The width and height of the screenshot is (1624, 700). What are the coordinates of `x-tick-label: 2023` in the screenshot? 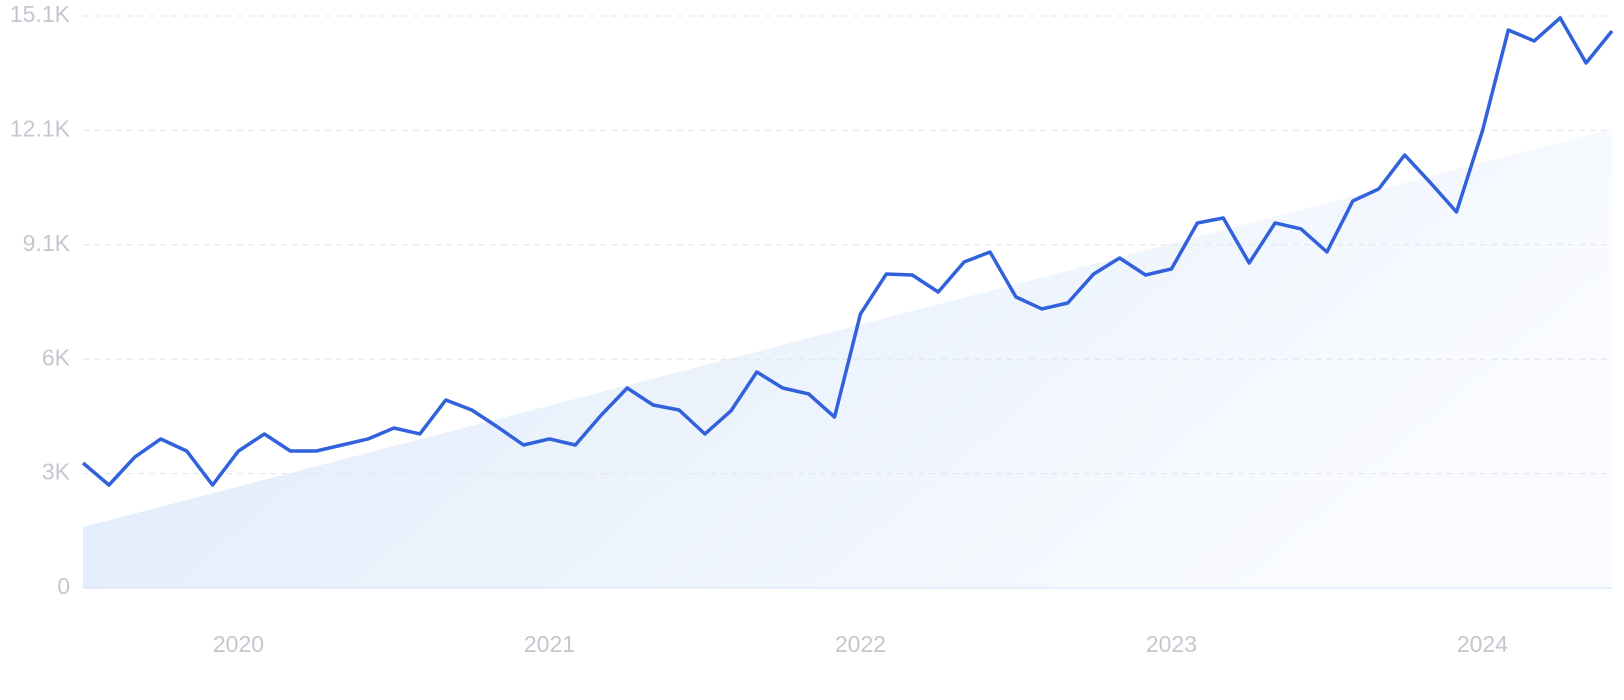 It's located at (1171, 644).